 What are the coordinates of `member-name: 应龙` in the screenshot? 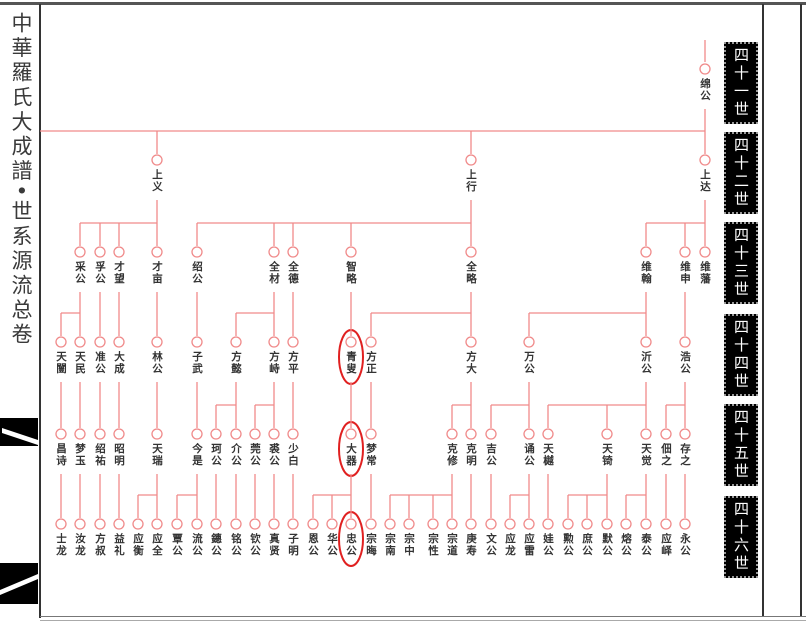 It's located at (510, 545).